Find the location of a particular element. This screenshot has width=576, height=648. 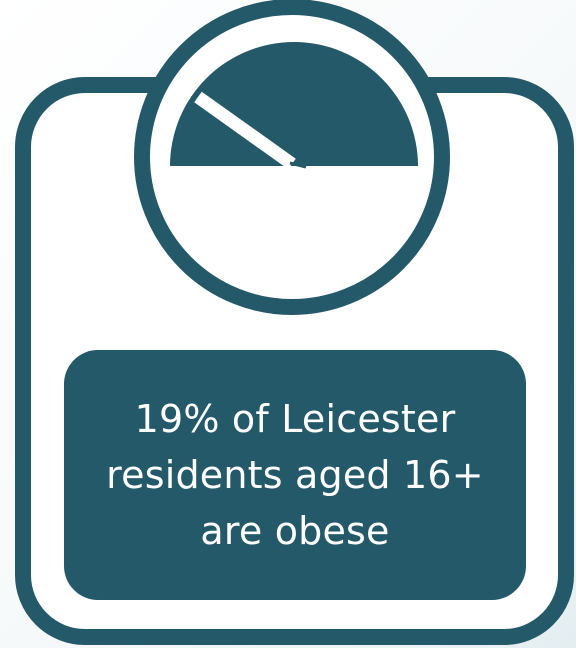

stat-line-1: 19% of Leicester is located at coordinates (295, 419).